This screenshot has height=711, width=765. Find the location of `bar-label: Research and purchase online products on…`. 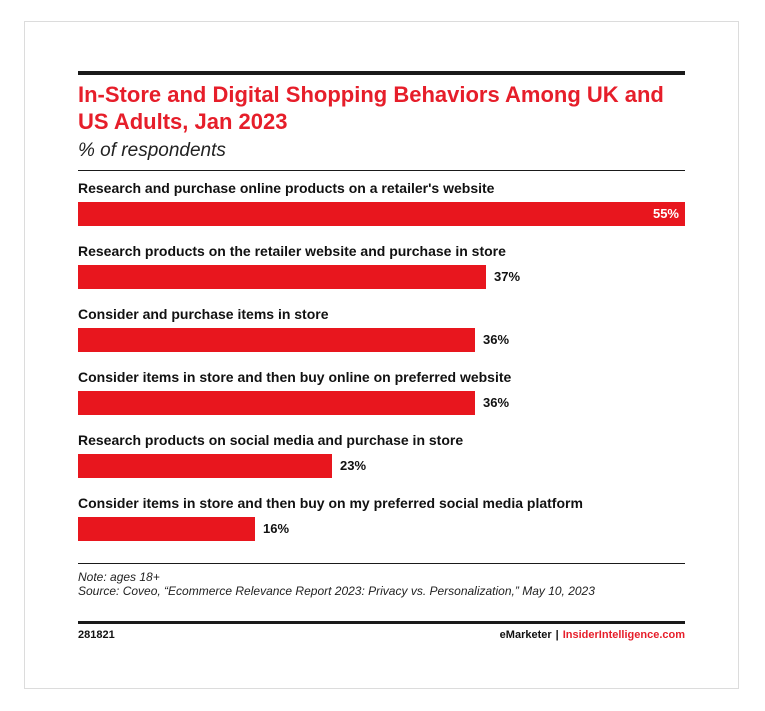

bar-label: Research and purchase online products on… is located at coordinates (286, 188).